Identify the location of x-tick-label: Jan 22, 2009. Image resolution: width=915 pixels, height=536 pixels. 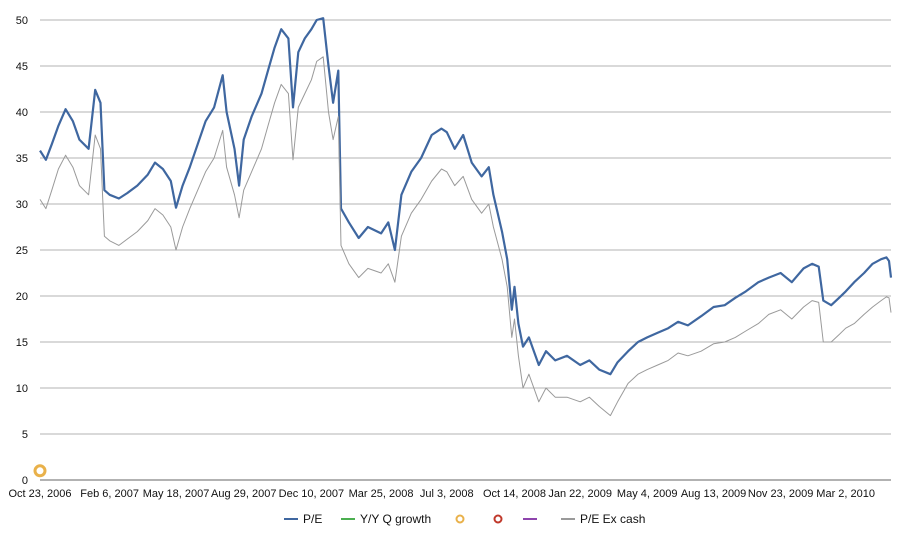
(580, 494).